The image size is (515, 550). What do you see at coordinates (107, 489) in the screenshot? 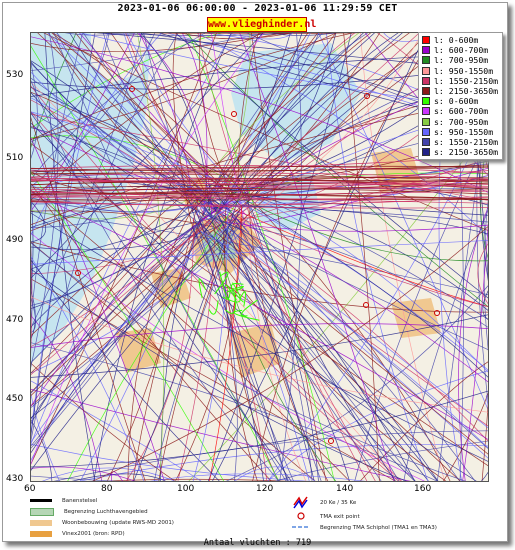
I see `x-axis-label: 80` at bounding box center [107, 489].